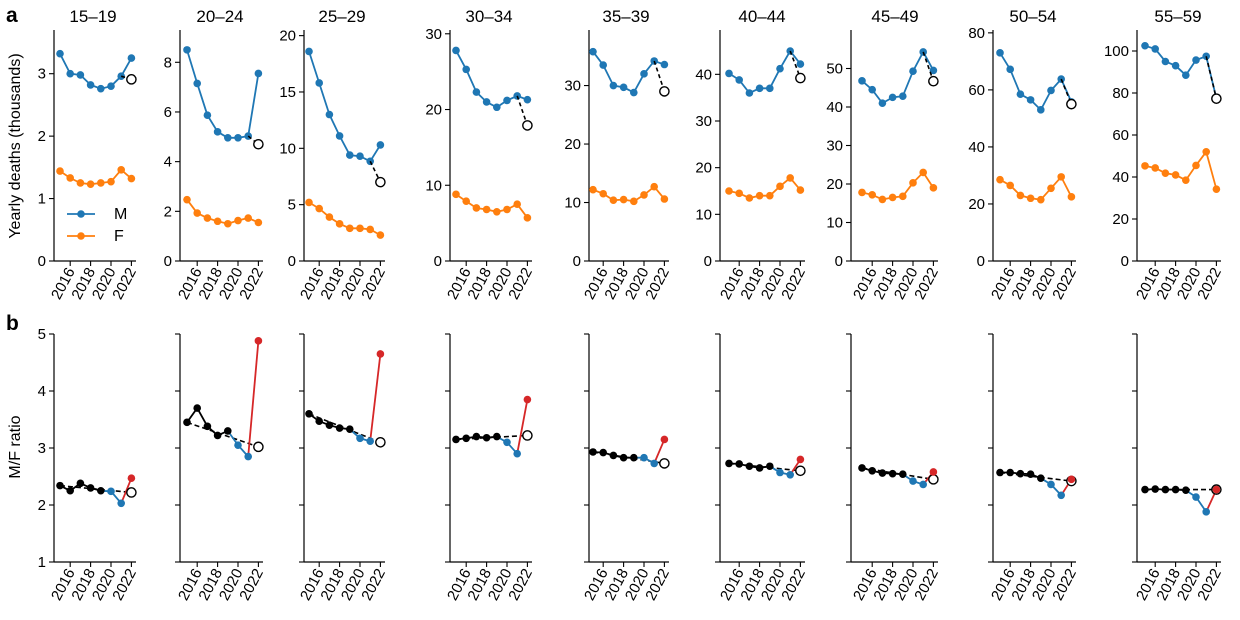 The height and width of the screenshot is (620, 1240). What do you see at coordinates (898, 77) in the screenshot?
I see `series-line-M` at bounding box center [898, 77].